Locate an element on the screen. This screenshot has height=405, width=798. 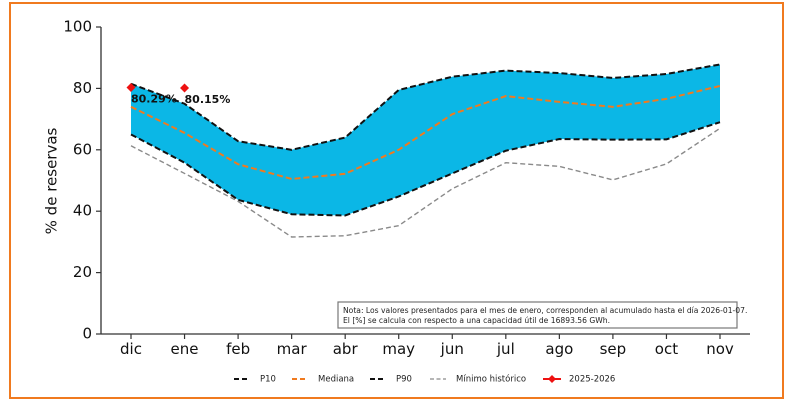
markers-layer: 80.29% 80.15% is located at coordinates (178, 94).